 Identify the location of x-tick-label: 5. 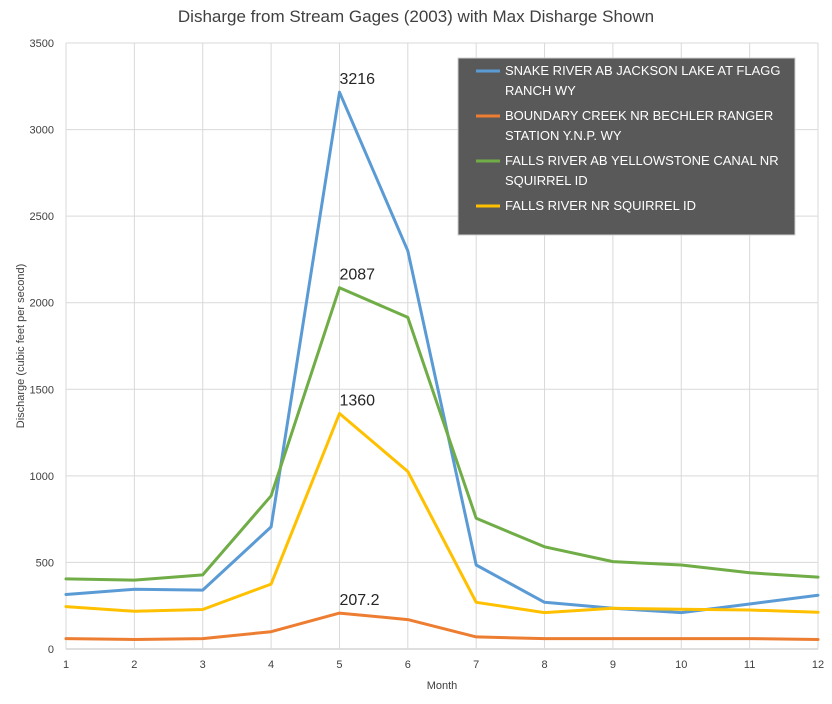
(339, 665).